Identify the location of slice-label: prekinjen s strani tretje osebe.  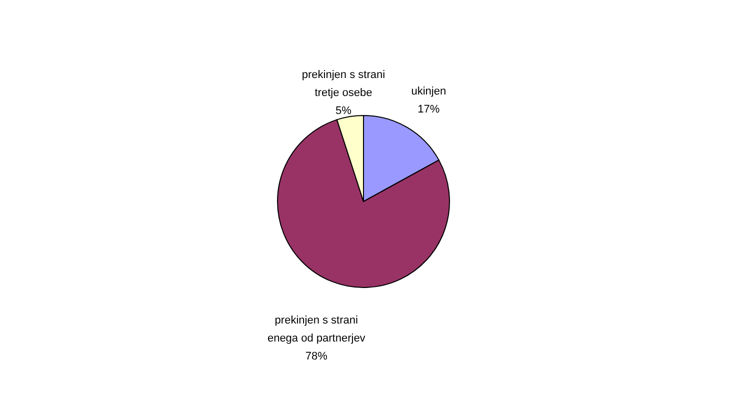
(344, 84).